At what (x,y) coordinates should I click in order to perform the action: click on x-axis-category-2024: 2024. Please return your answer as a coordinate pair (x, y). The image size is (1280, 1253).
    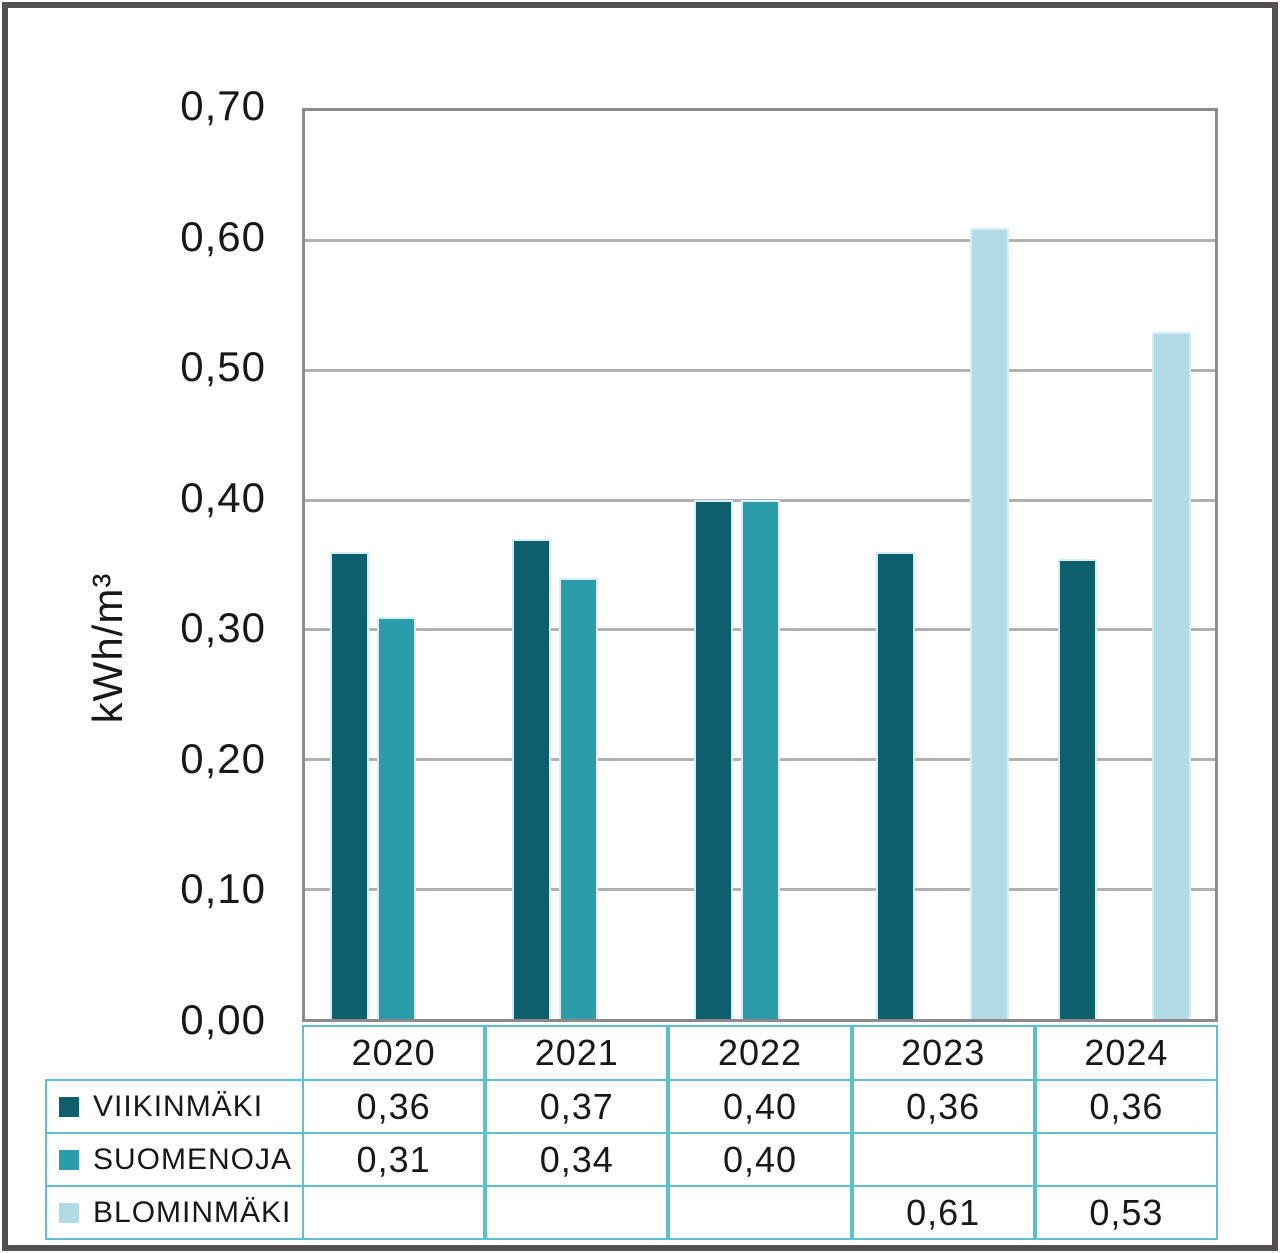
    Looking at the image, I should click on (1126, 1053).